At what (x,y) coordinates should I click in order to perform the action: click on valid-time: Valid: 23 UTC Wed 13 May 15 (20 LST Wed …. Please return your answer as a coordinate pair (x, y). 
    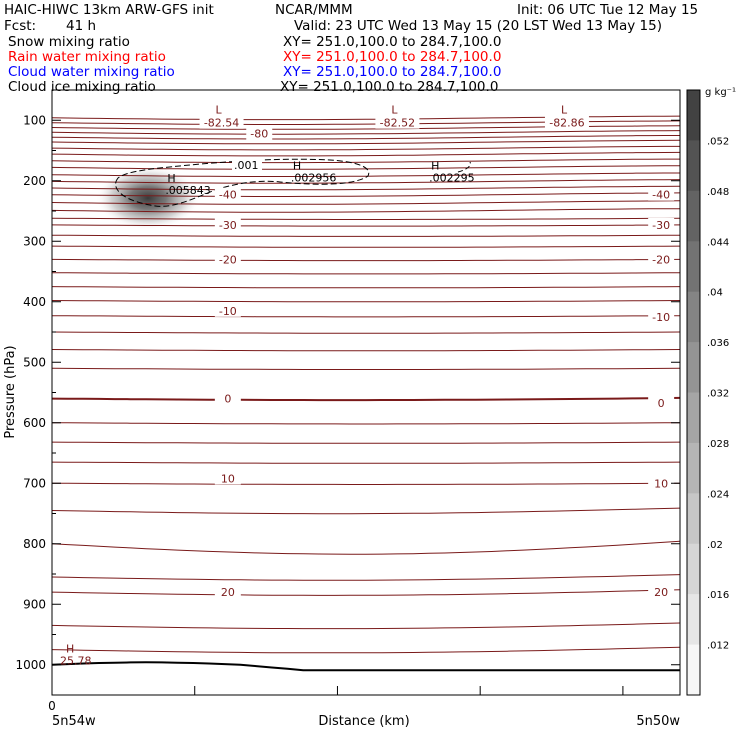
    Looking at the image, I should click on (478, 26).